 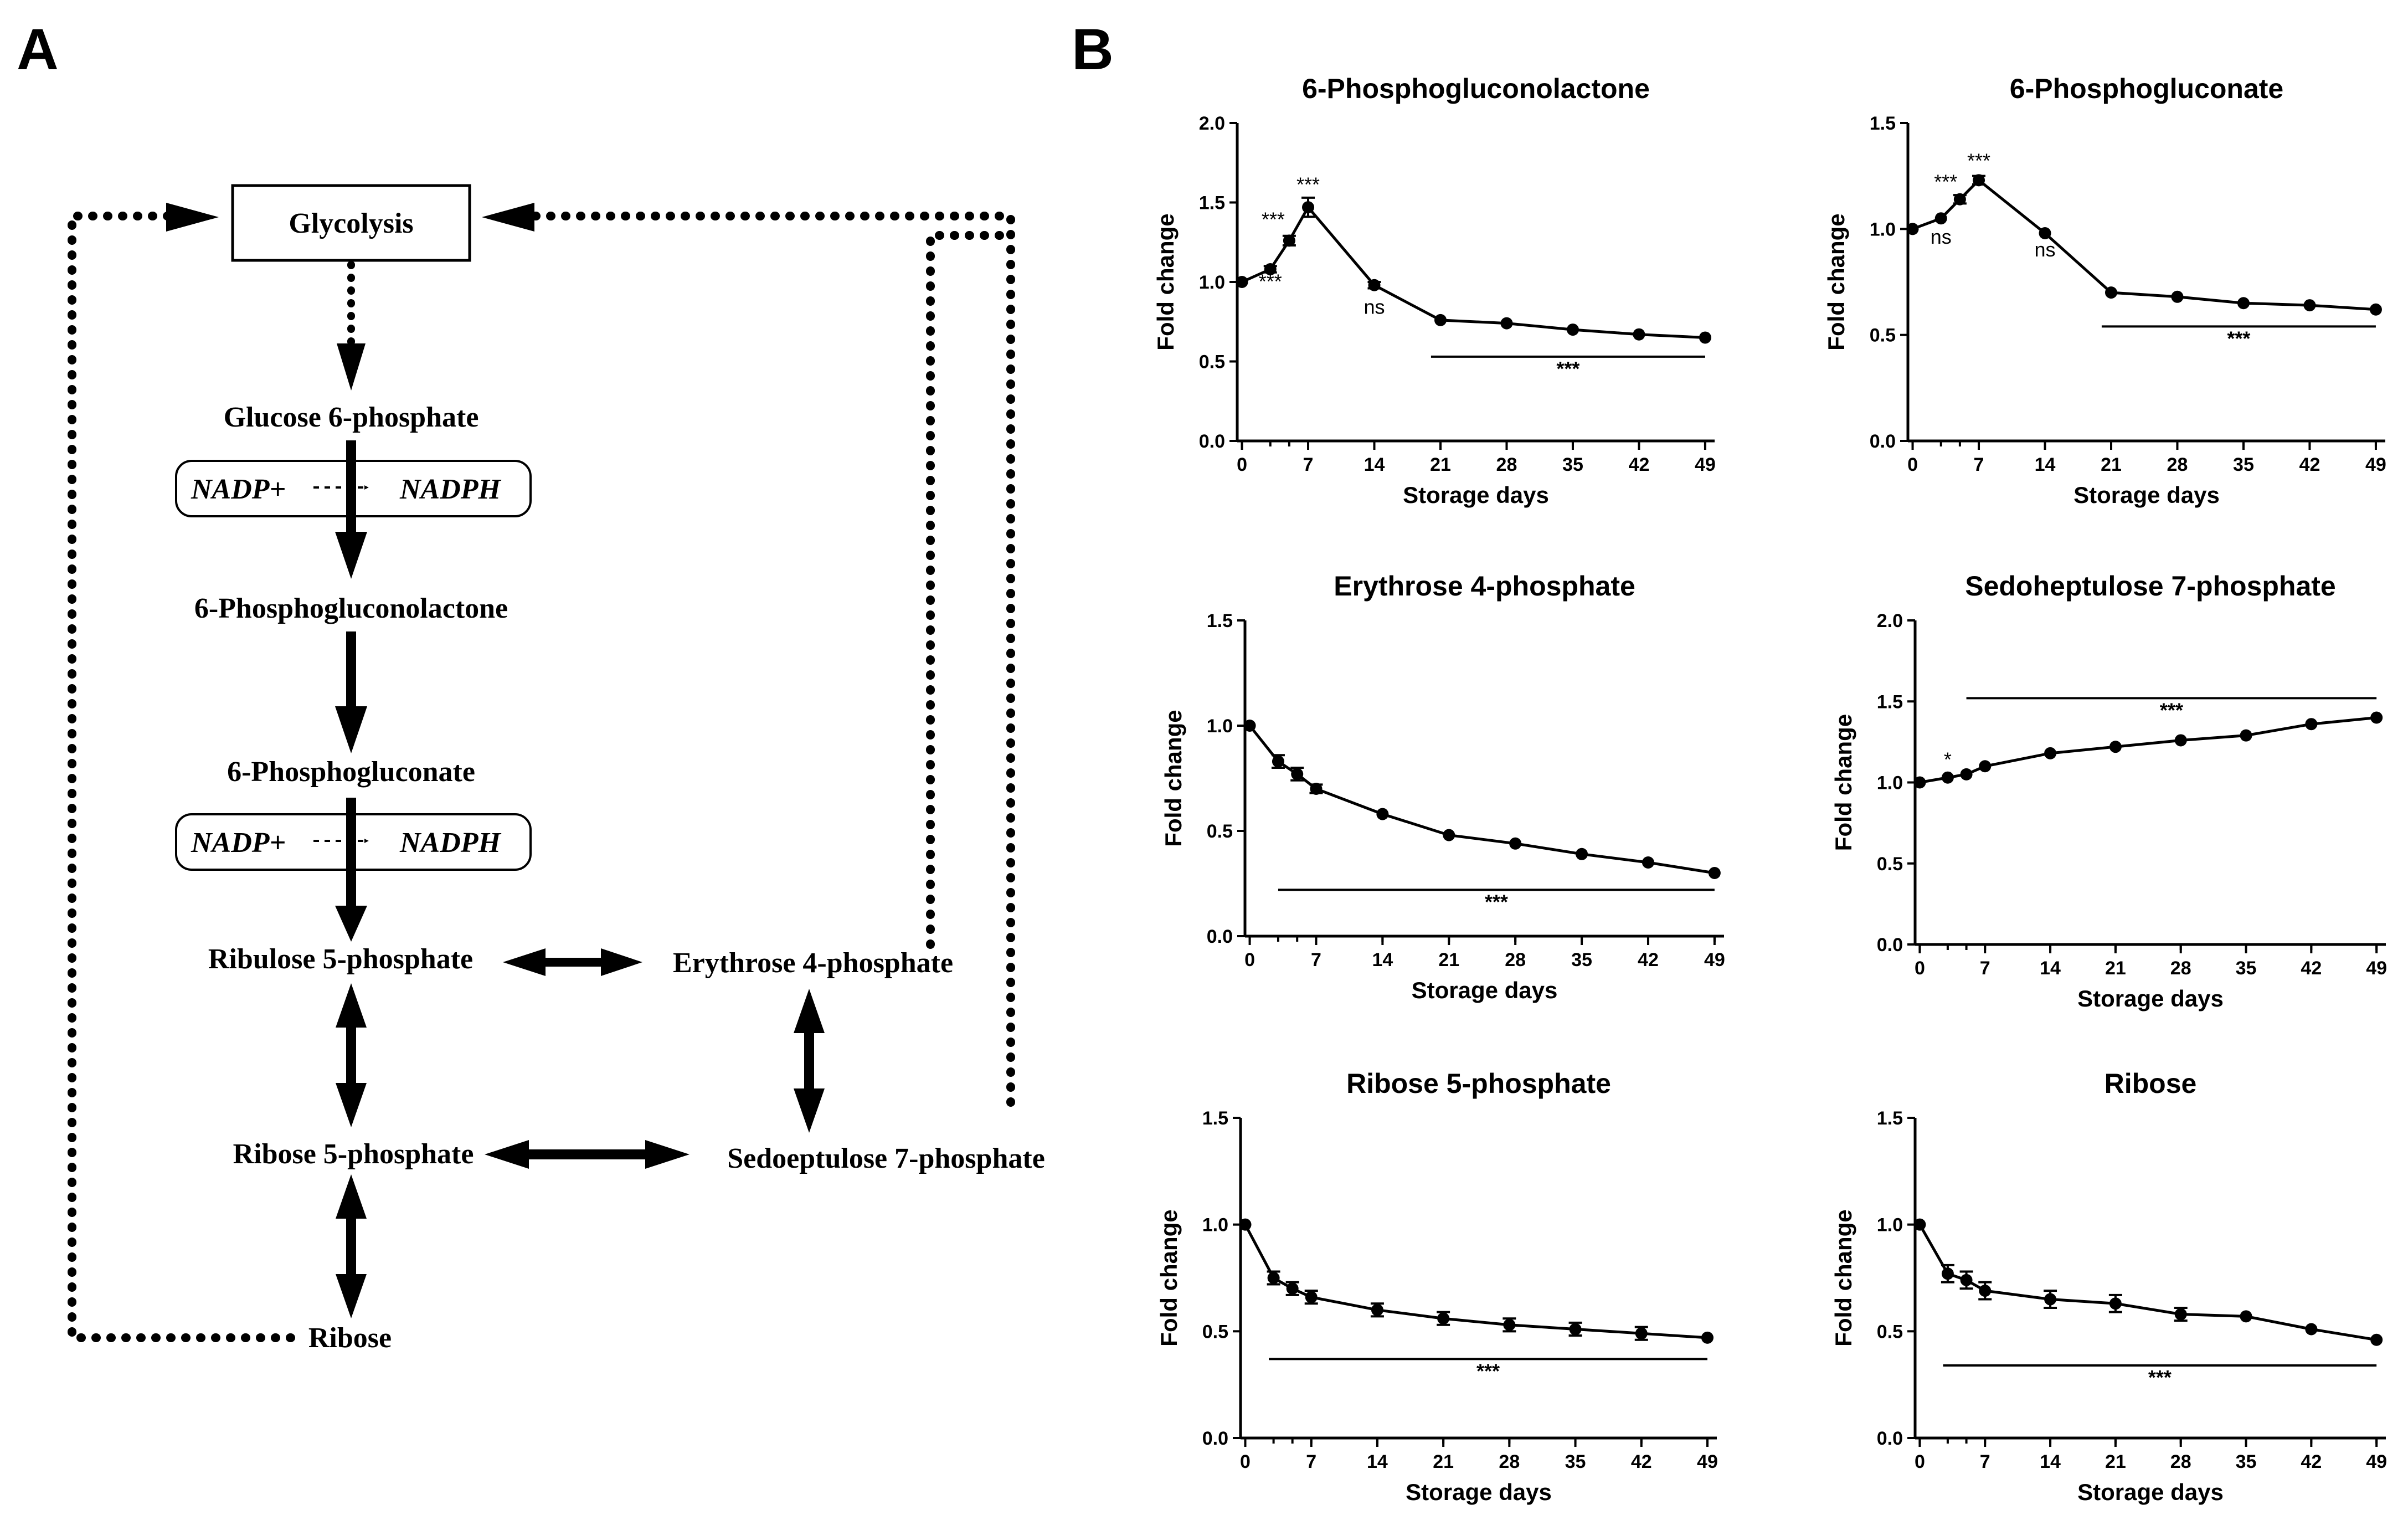 I want to click on arrow-shaft-r5p-s7p, so click(x=587, y=1154).